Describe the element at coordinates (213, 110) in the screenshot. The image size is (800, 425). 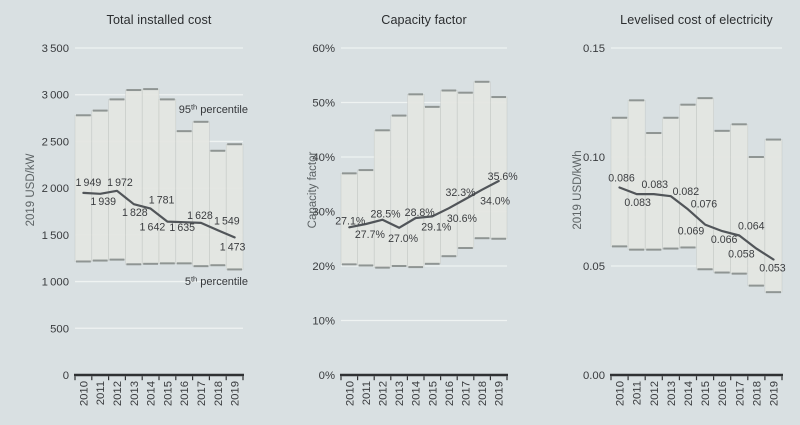
I see `percentile-annotation: 95th percentile` at that location.